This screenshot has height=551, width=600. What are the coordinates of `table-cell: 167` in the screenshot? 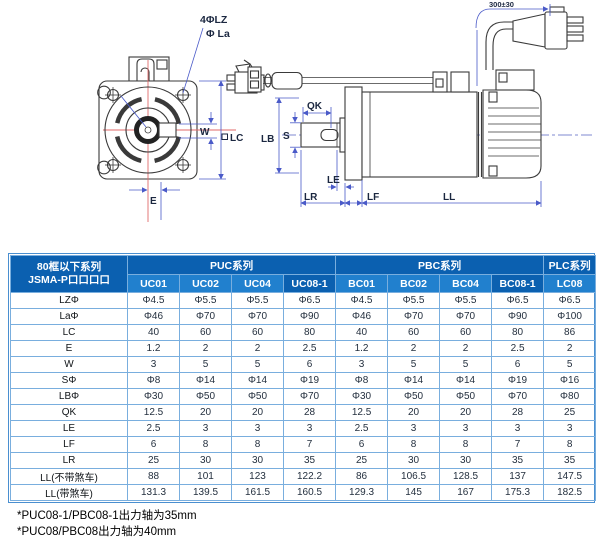 It's located at (466, 492).